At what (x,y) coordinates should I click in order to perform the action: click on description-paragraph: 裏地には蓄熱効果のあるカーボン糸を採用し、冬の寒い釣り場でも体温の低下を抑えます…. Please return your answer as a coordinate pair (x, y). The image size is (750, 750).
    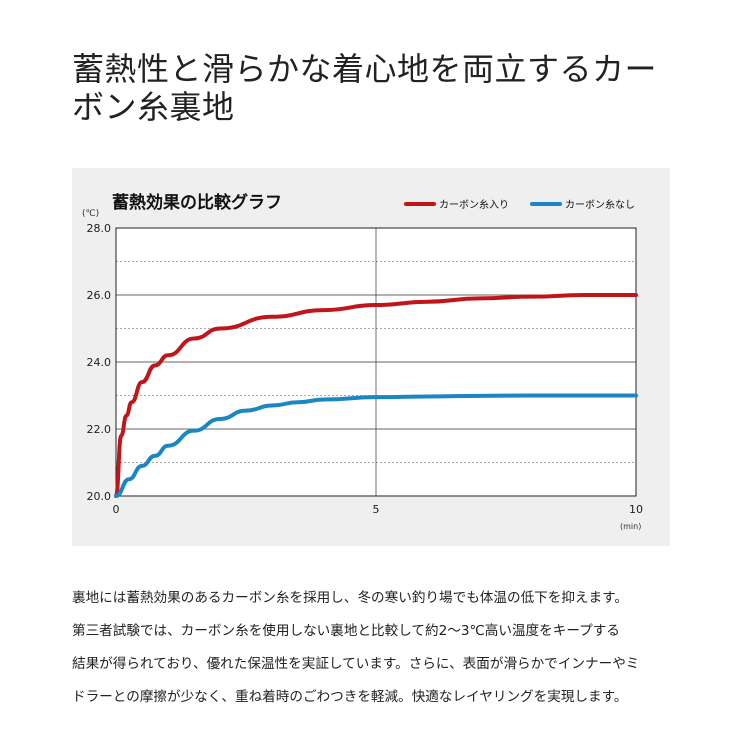
    Looking at the image, I should click on (377, 648).